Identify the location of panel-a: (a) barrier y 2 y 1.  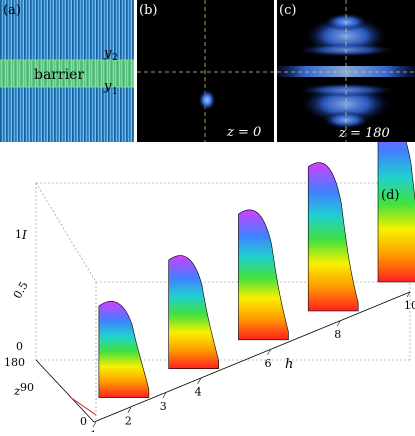
(67, 71).